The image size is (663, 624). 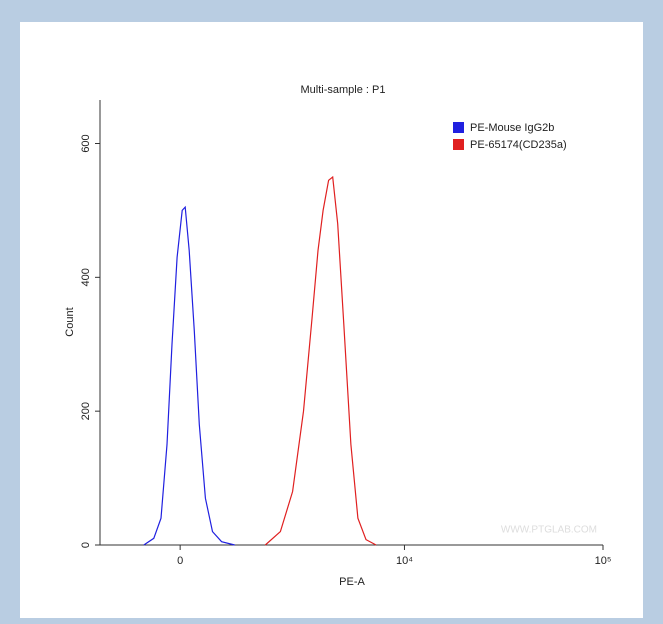 What do you see at coordinates (343, 90) in the screenshot?
I see `chart-title: Multi-sample : P1` at bounding box center [343, 90].